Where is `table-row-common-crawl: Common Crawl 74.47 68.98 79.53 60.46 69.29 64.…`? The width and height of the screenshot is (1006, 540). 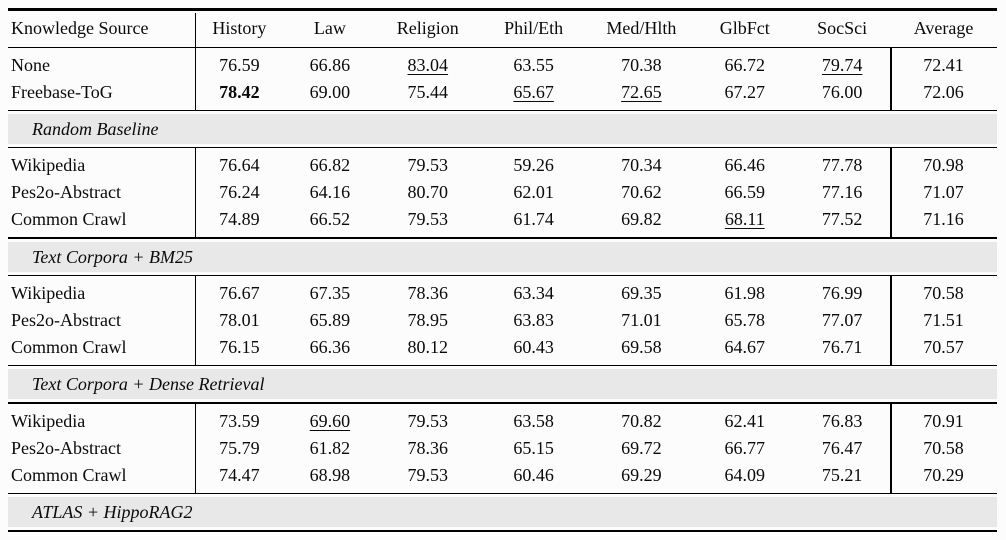
table-row-common-crawl: Common Crawl 74.47 68.98 79.53 60.46 69.29 64.… is located at coordinates (502, 475).